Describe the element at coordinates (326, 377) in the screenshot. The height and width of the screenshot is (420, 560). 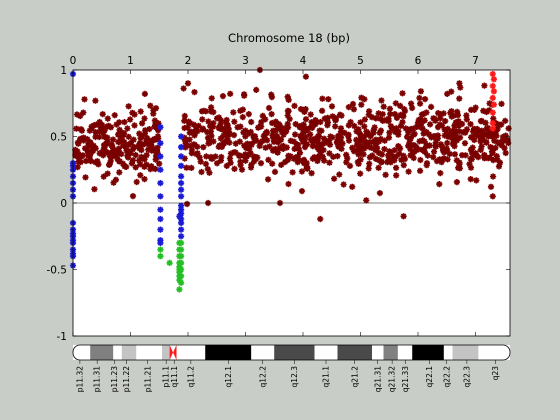
I see `band-label: q21.1` at that location.